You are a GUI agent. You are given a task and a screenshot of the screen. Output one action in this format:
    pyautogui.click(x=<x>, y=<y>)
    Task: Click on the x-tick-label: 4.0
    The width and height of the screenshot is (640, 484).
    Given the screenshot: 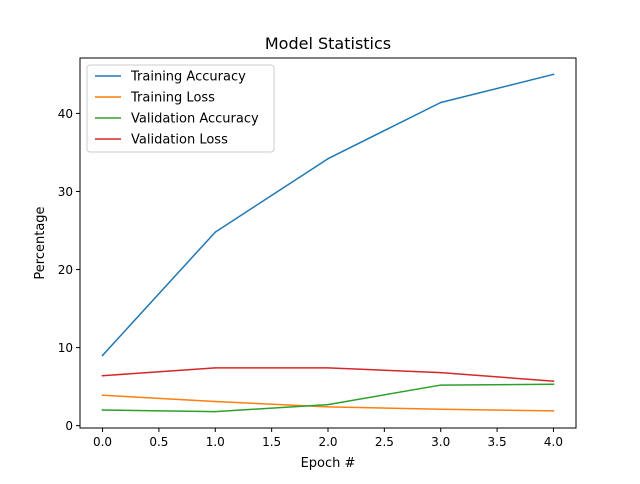 What is the action you would take?
    pyautogui.click(x=553, y=442)
    